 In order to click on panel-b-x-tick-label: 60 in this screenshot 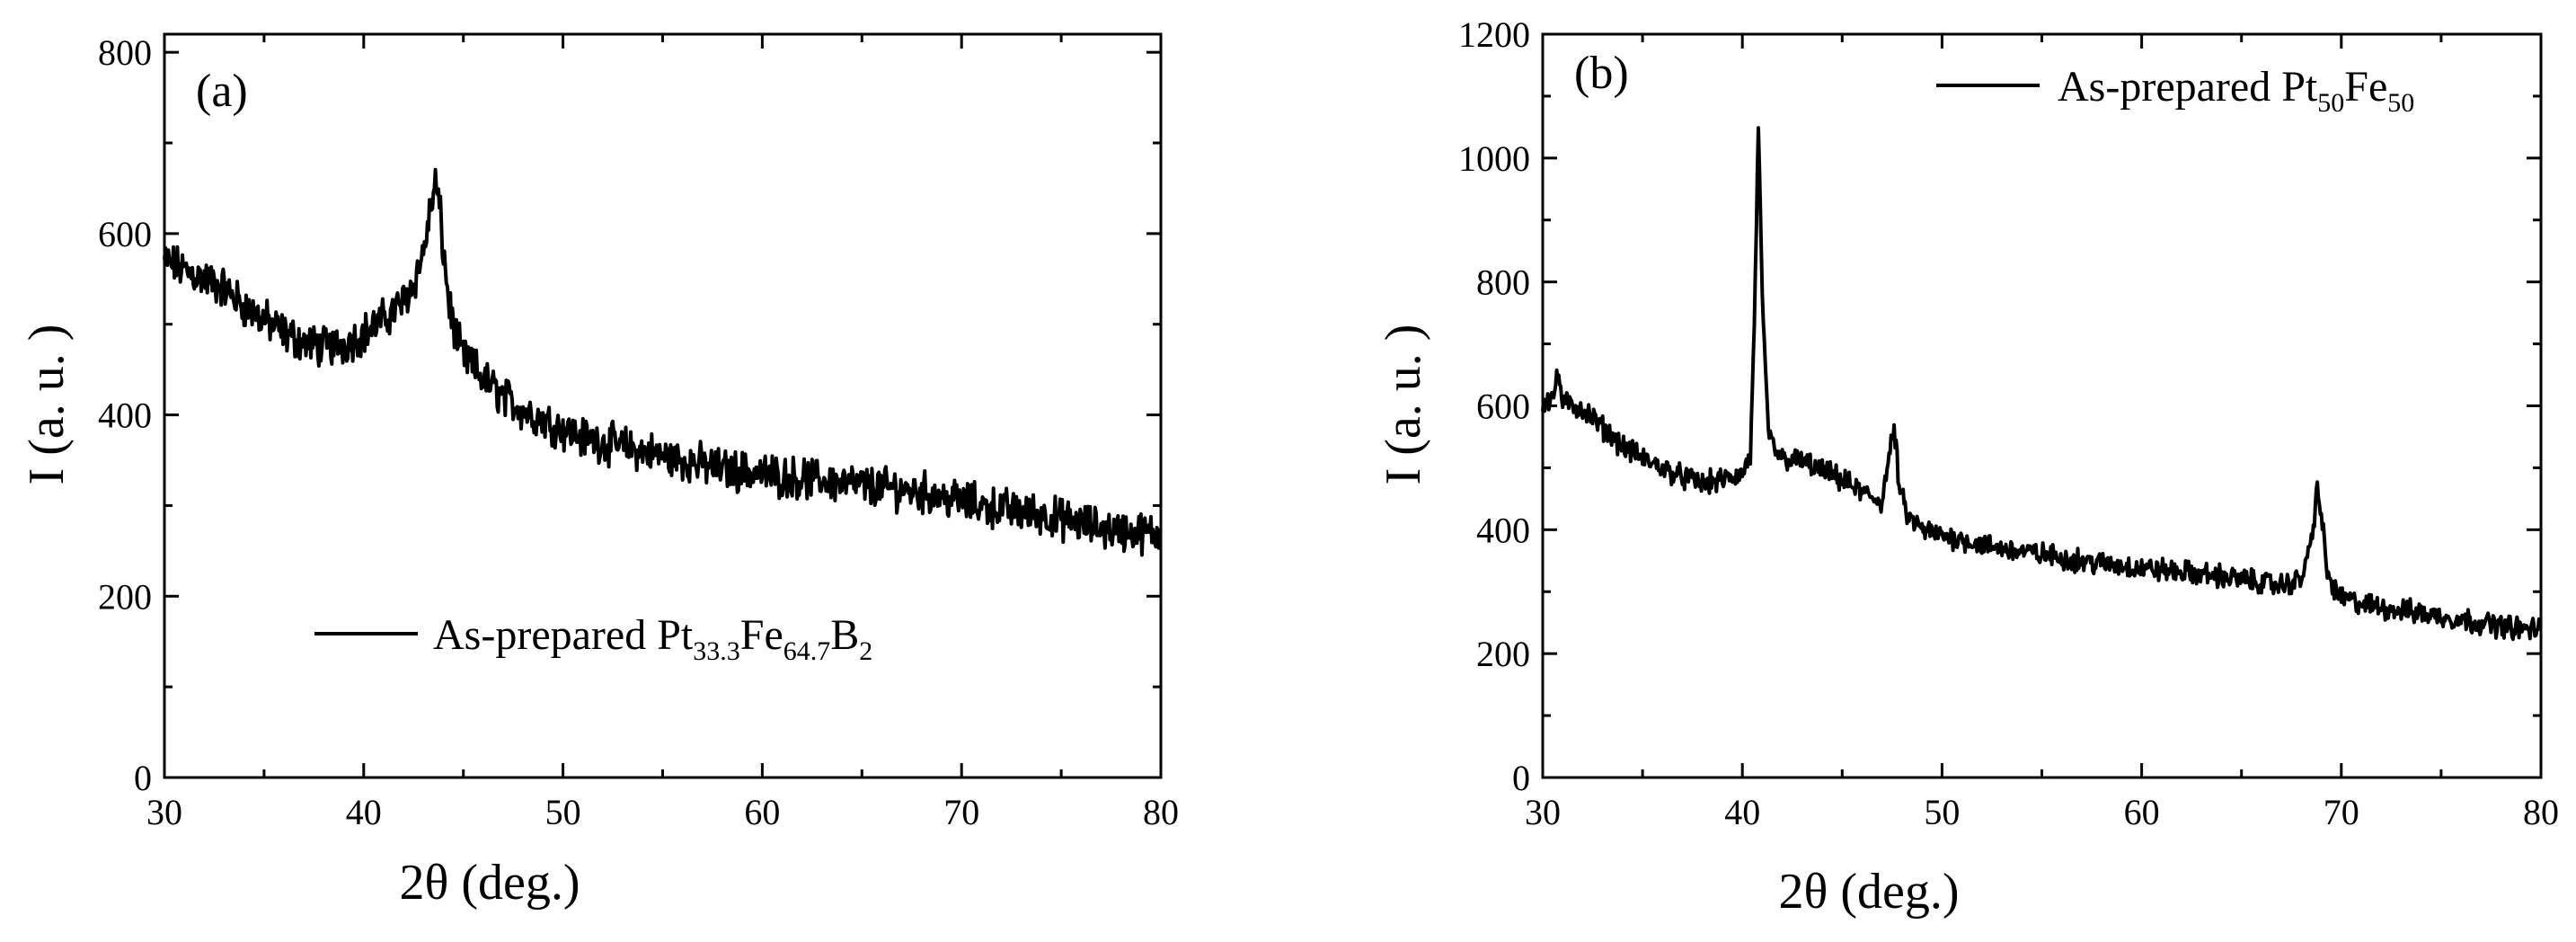, I will do `click(2142, 812)`.